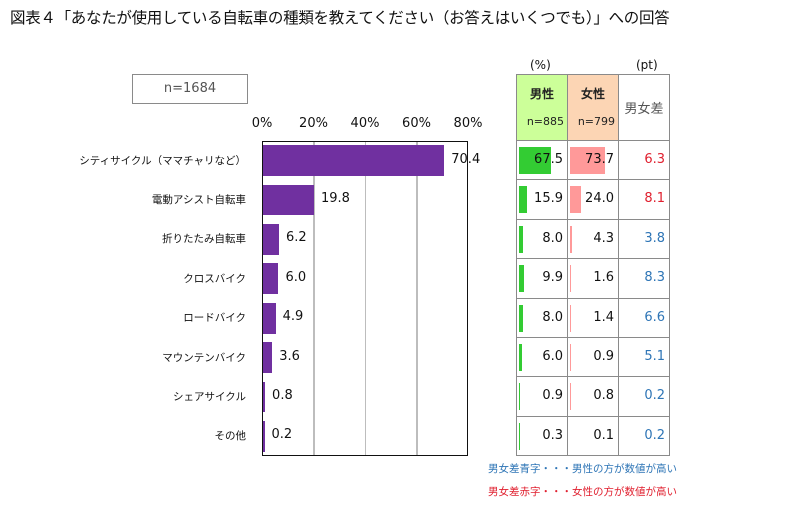 Image resolution: width=810 pixels, height=518 pixels. I want to click on header-male-n: n=885, so click(545, 121).